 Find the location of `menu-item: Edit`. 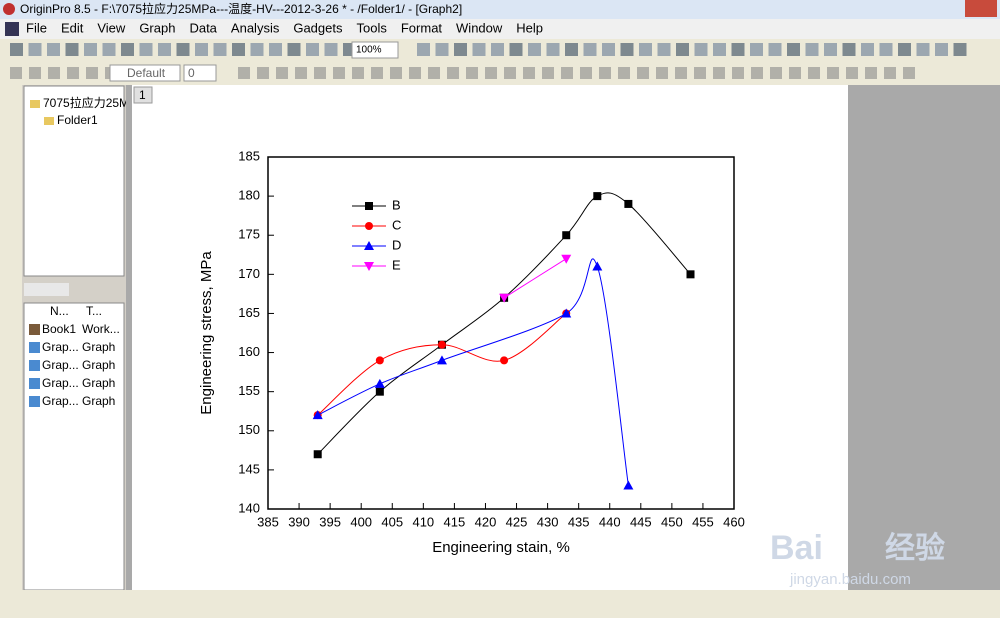

menu-item: Edit is located at coordinates (72, 27).